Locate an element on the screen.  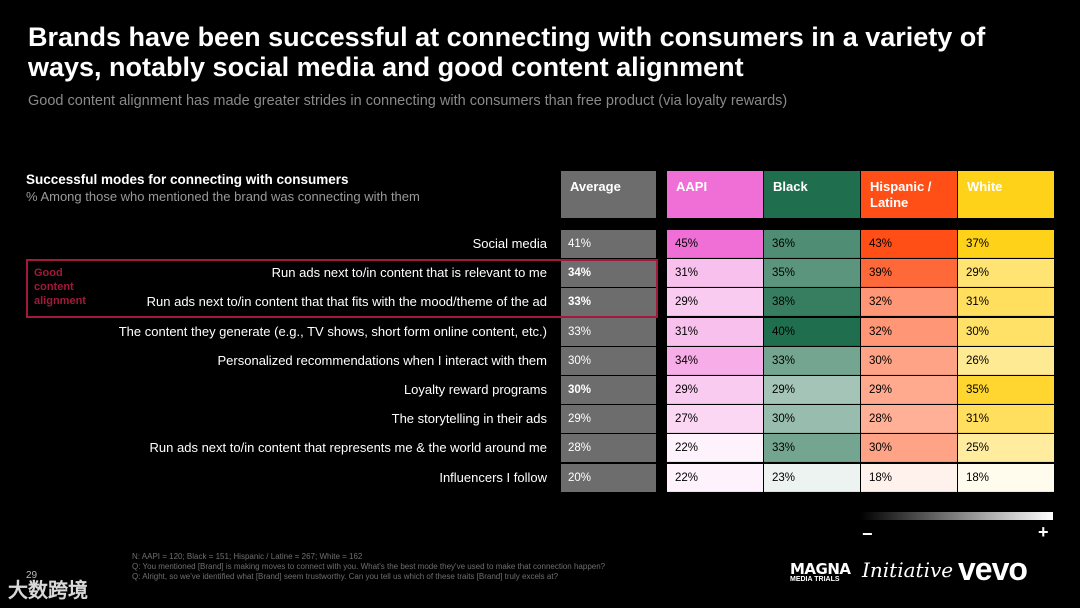
cell-average: 20% is located at coordinates (608, 477).